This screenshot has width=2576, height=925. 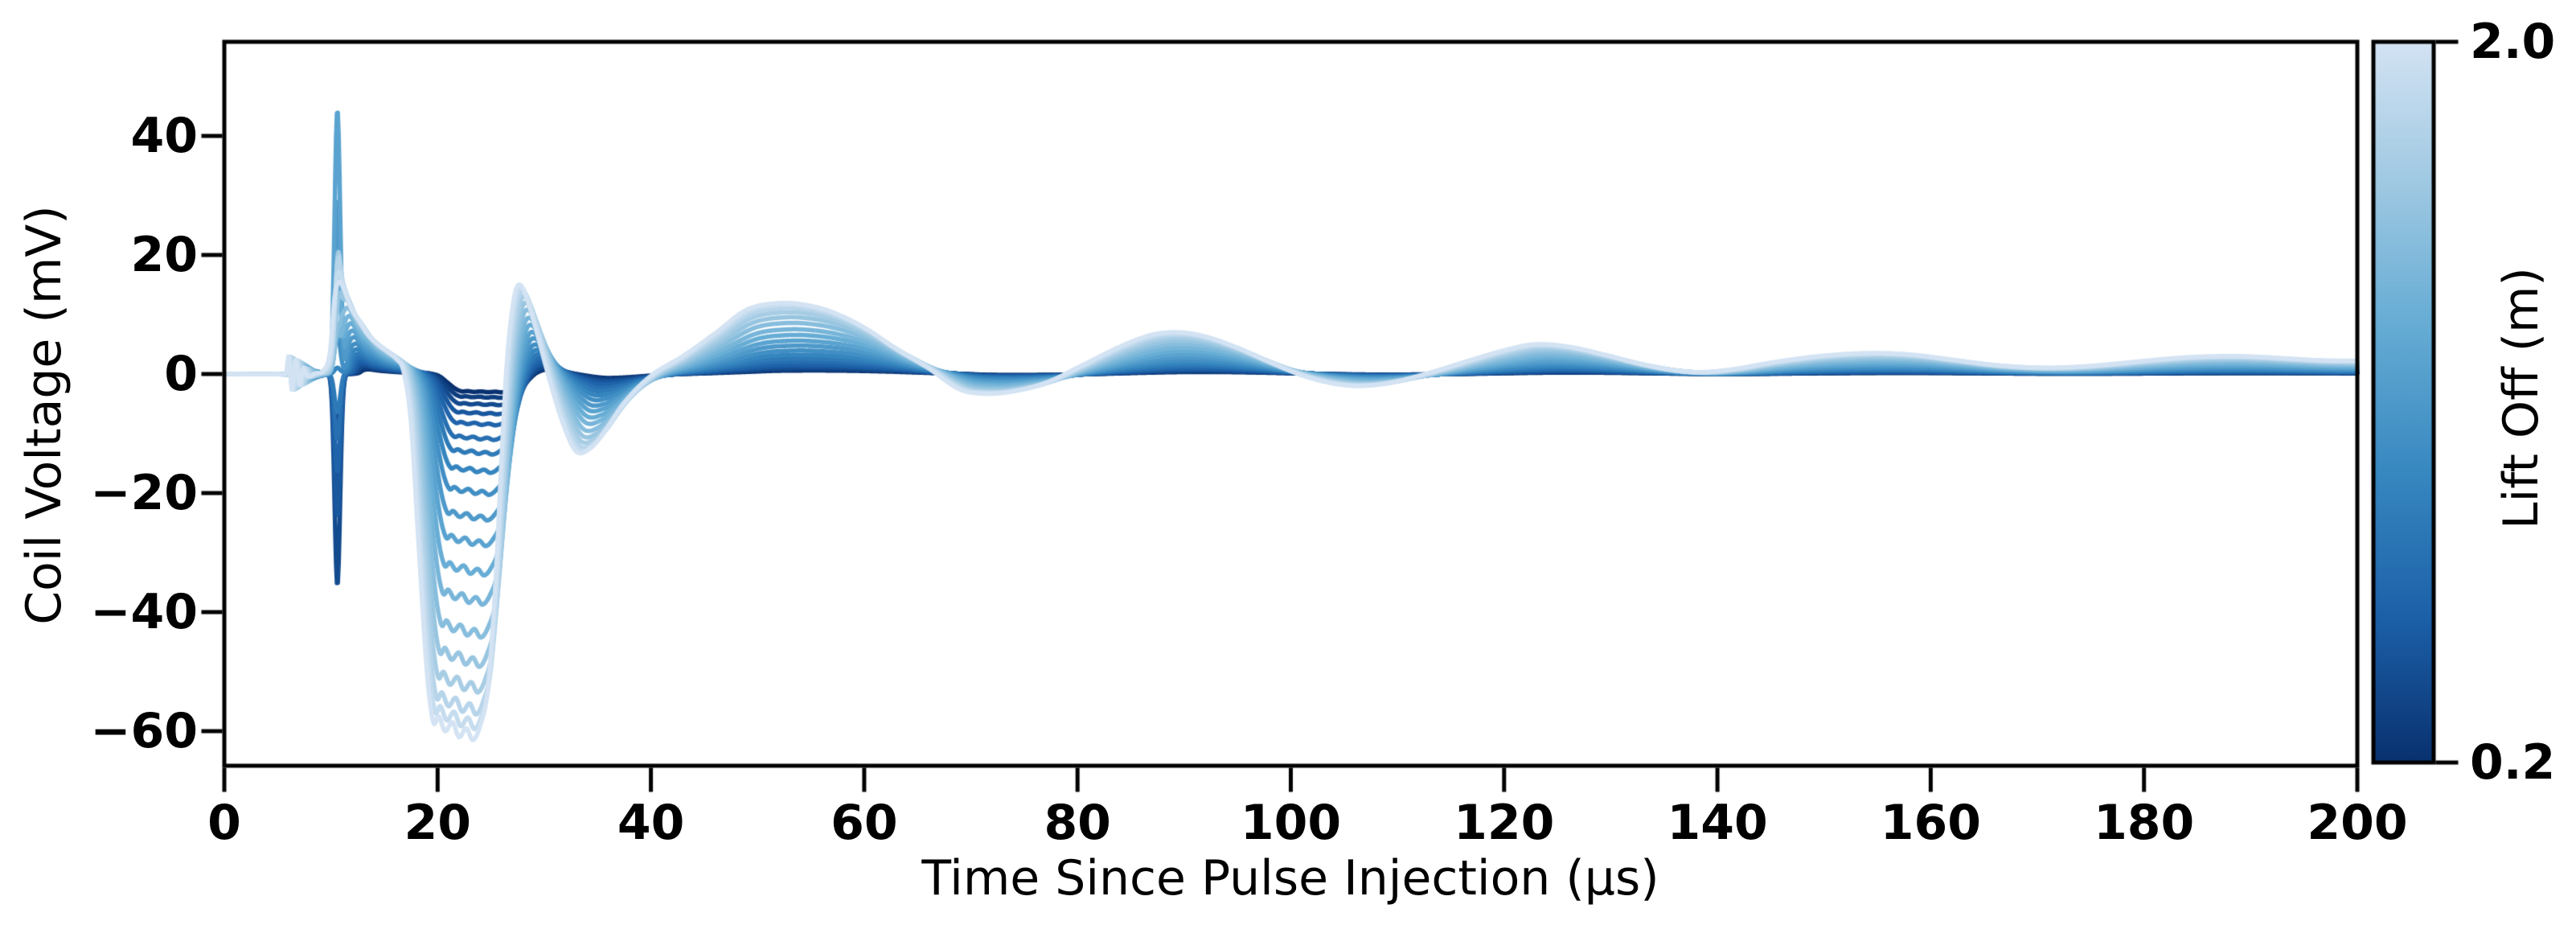 What do you see at coordinates (2357, 823) in the screenshot?
I see `x-tick-label: 200` at bounding box center [2357, 823].